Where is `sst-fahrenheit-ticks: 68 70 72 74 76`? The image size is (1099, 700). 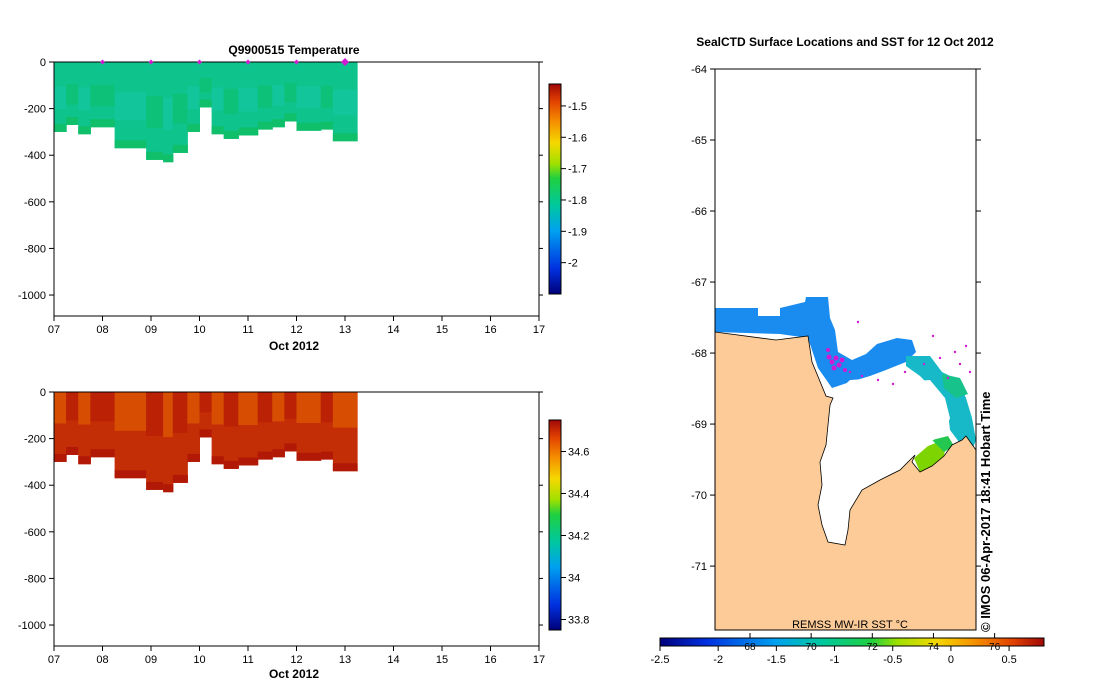
sst-fahrenheit-ticks: 68 70 72 74 76 is located at coordinates (872, 643).